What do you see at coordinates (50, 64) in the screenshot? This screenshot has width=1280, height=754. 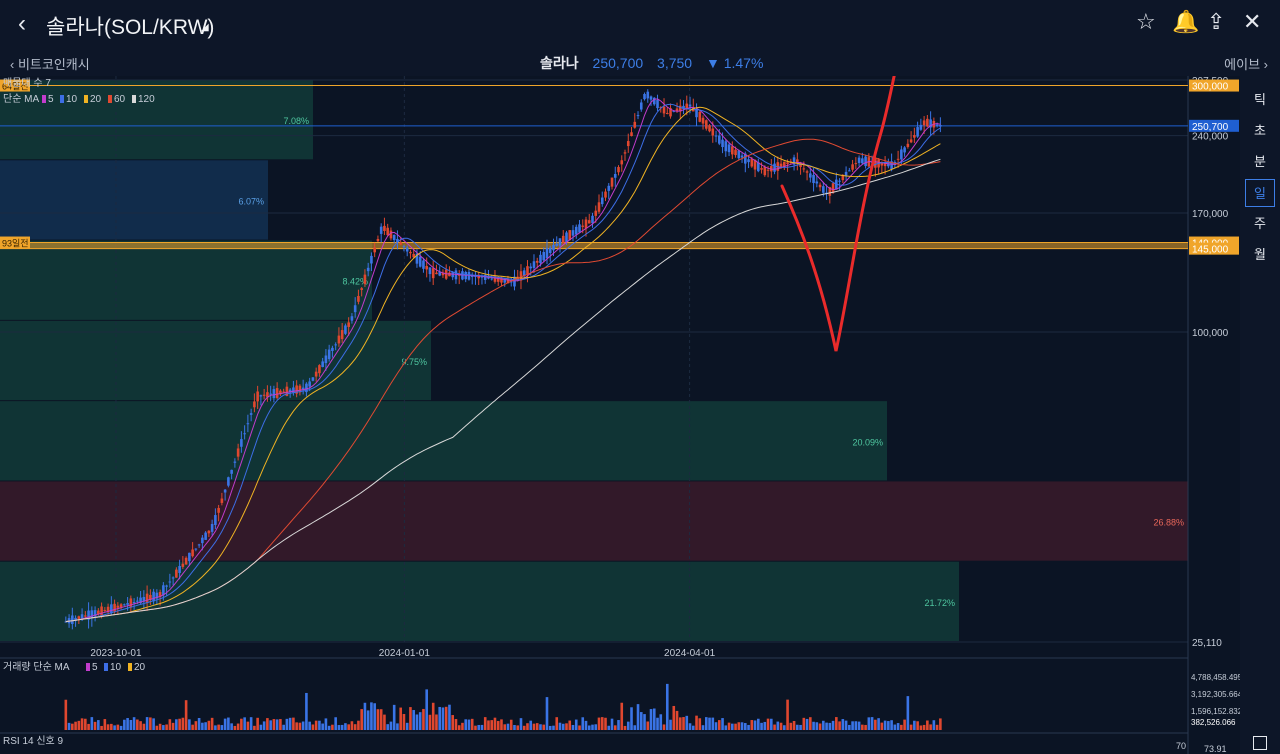 I see `prev-coin-link: ‹ 비트코인캐시` at bounding box center [50, 64].